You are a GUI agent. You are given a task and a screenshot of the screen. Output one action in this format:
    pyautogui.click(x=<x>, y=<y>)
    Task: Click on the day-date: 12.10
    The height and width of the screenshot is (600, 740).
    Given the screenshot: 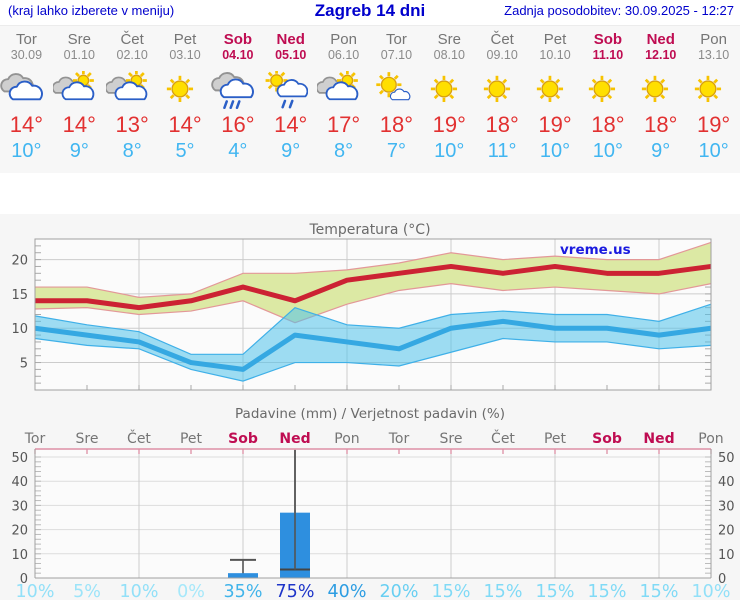 What is the action you would take?
    pyautogui.click(x=661, y=55)
    